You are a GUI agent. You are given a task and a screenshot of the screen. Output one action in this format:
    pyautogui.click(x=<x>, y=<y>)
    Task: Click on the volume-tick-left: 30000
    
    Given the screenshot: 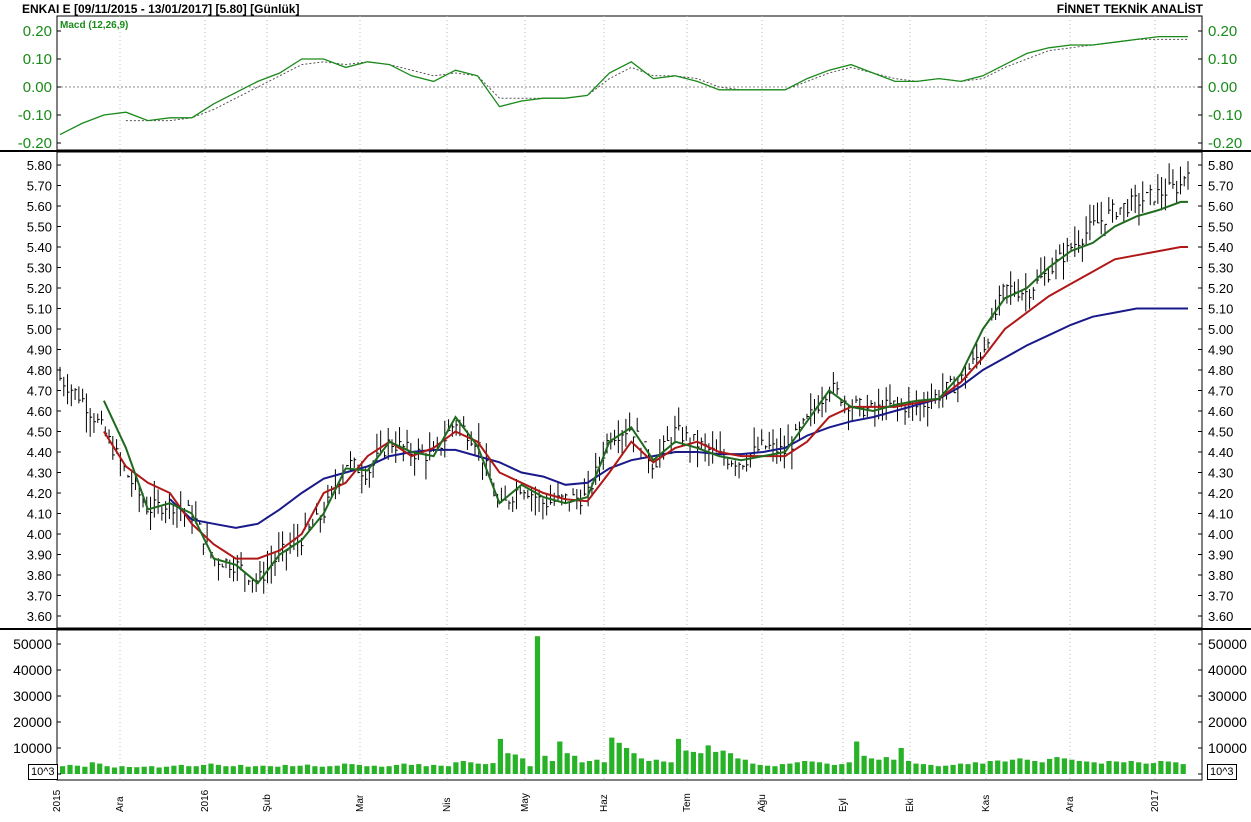 What is the action you would take?
    pyautogui.click(x=32, y=696)
    